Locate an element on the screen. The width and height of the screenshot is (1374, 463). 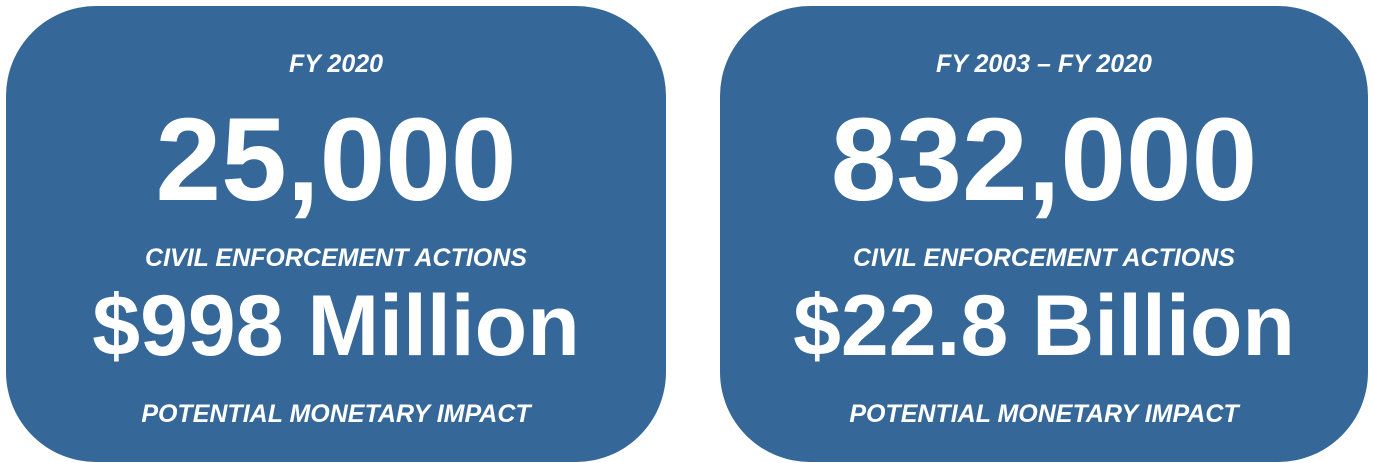
amount: $22.8 Billion is located at coordinates (1044, 326).